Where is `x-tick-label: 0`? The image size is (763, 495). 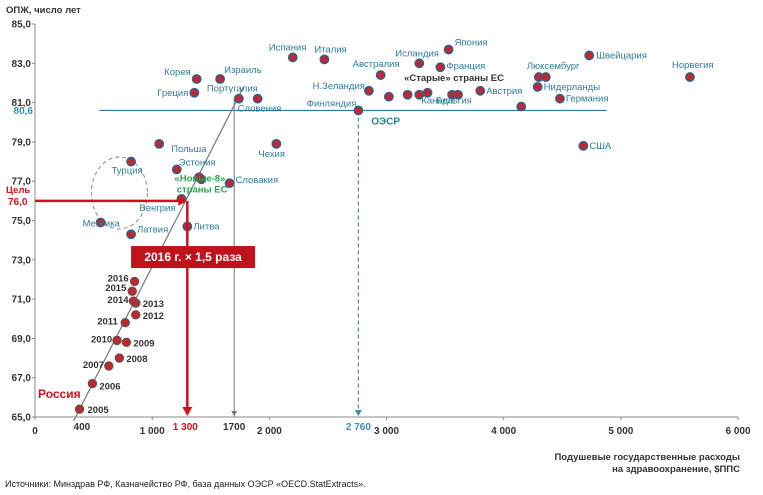
x-tick-label: 0 is located at coordinates (35, 431).